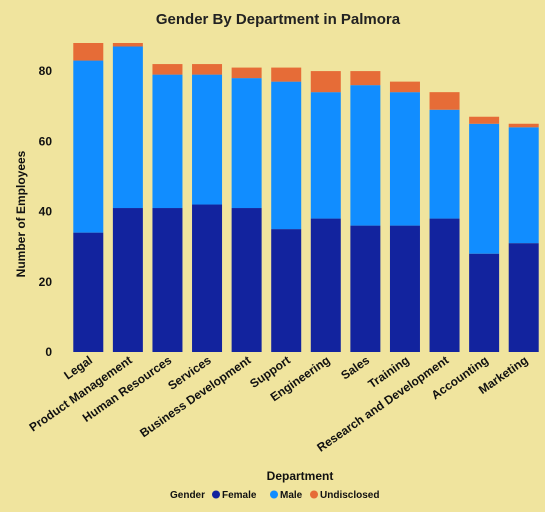 The height and width of the screenshot is (512, 545). I want to click on bar-services-female, so click(207, 278).